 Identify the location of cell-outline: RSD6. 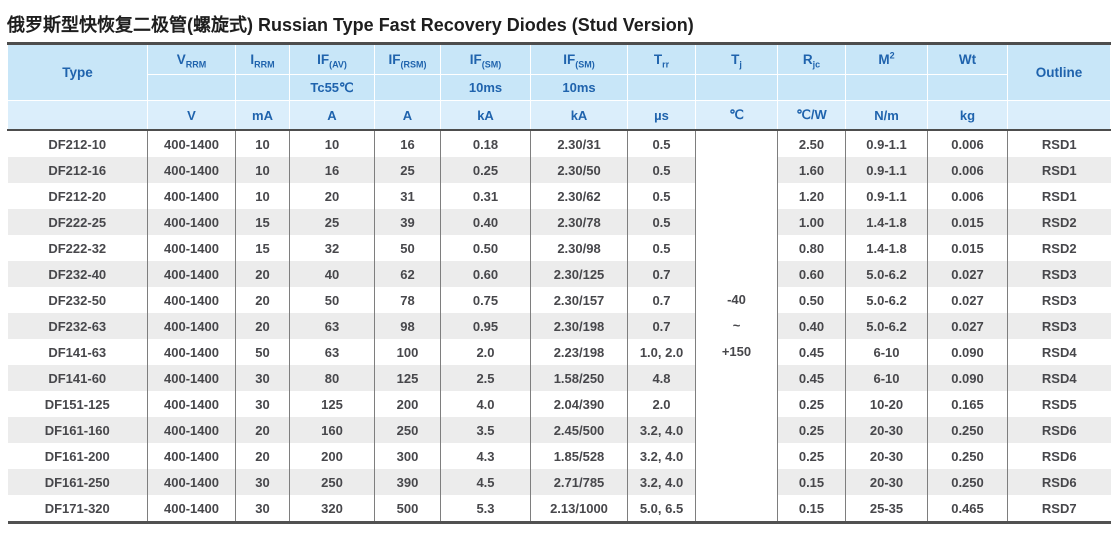
(1059, 456).